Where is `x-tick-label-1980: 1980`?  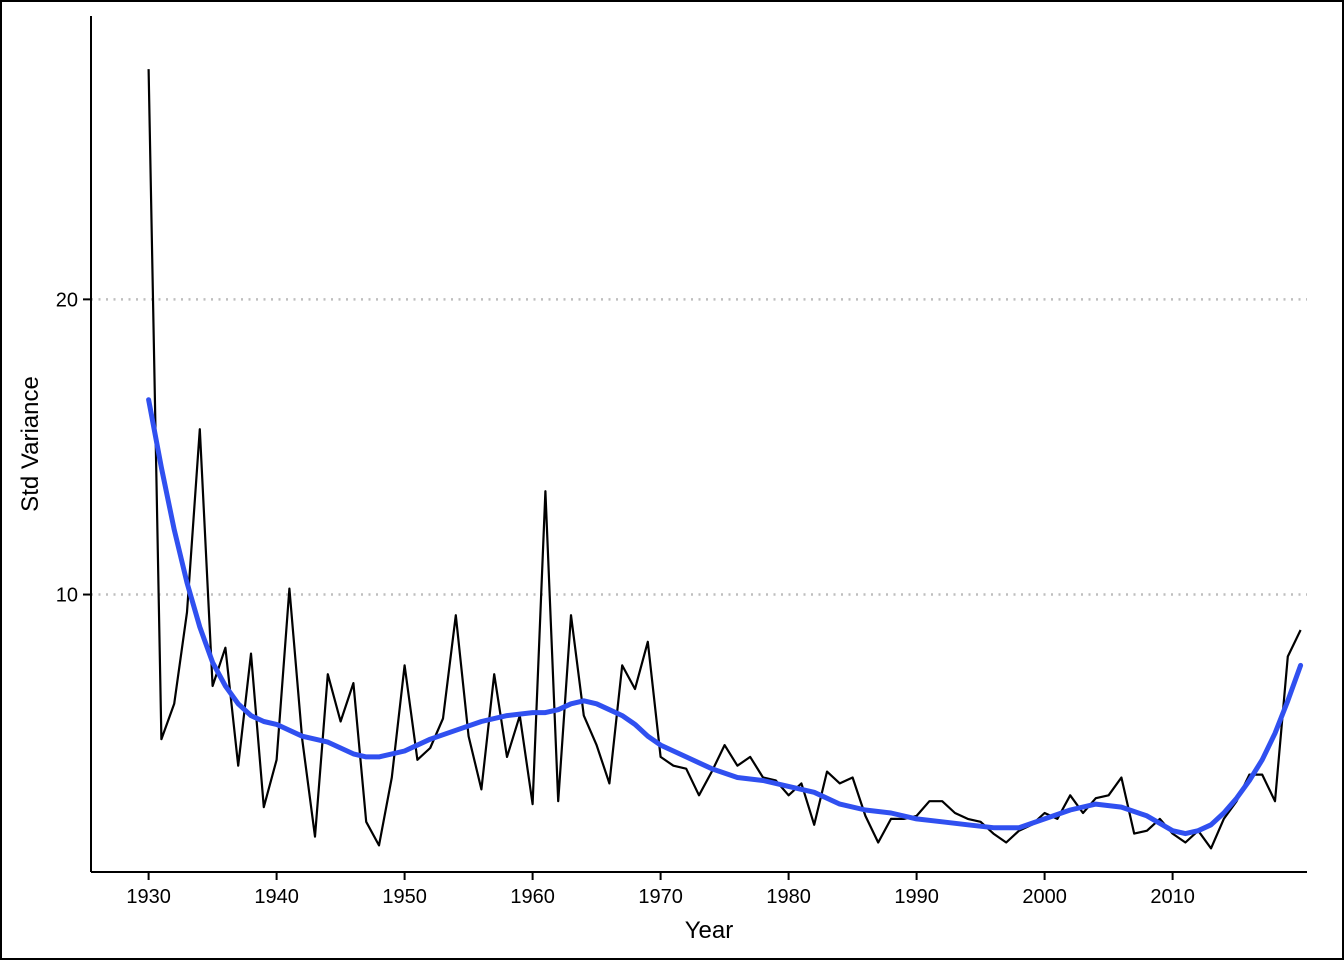
x-tick-label-1980: 1980 is located at coordinates (788, 897).